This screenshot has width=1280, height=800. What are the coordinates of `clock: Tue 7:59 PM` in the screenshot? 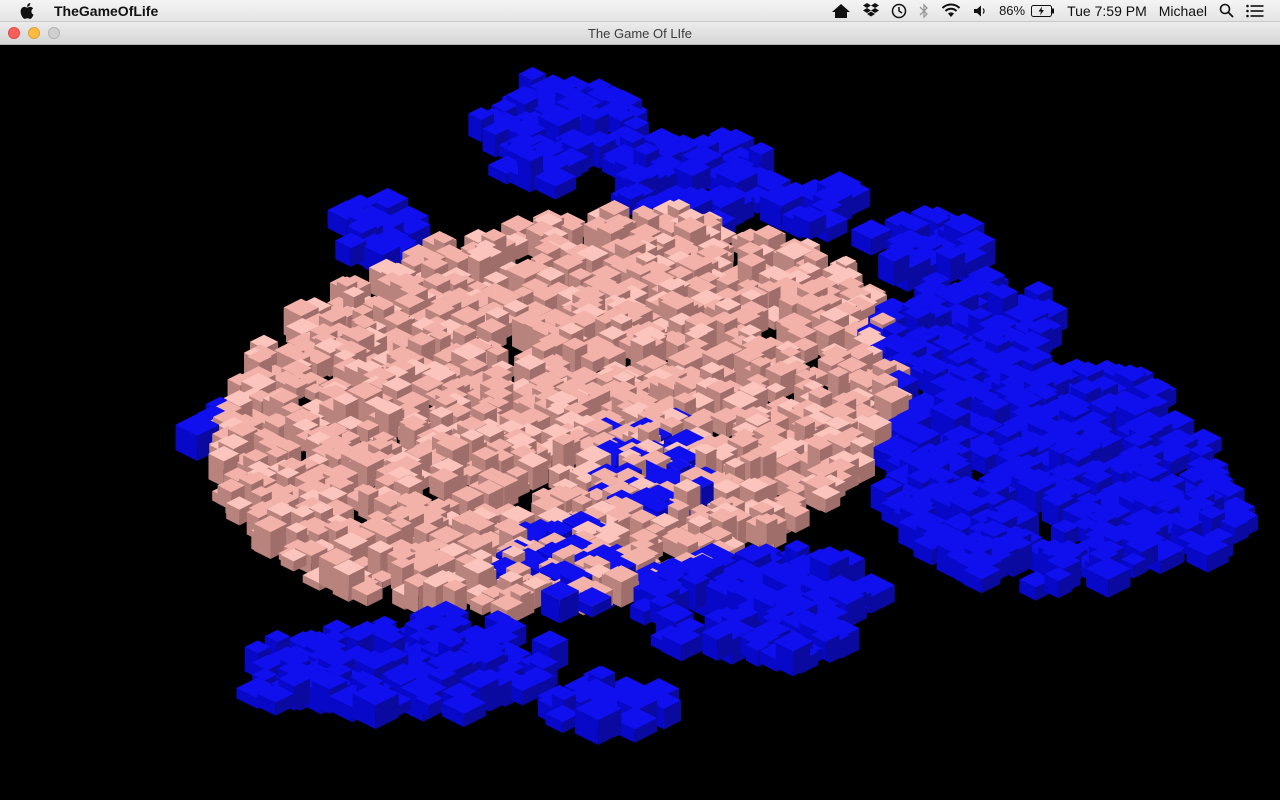 It's located at (1107, 10).